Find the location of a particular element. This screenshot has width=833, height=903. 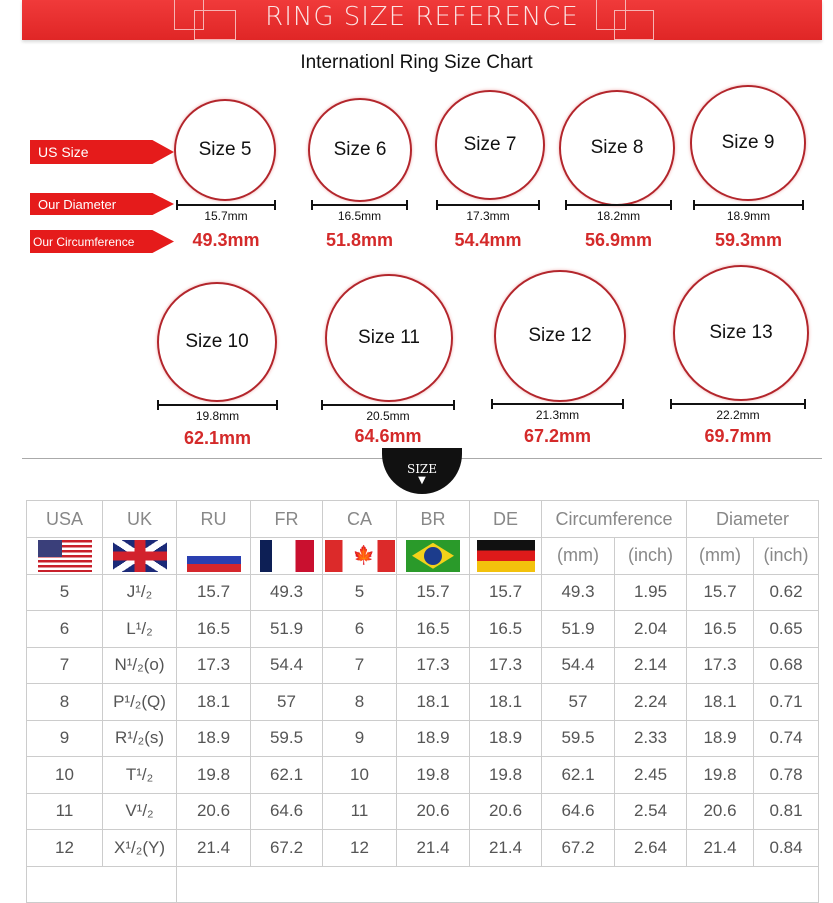

table-cell: 0.71 is located at coordinates (786, 702).